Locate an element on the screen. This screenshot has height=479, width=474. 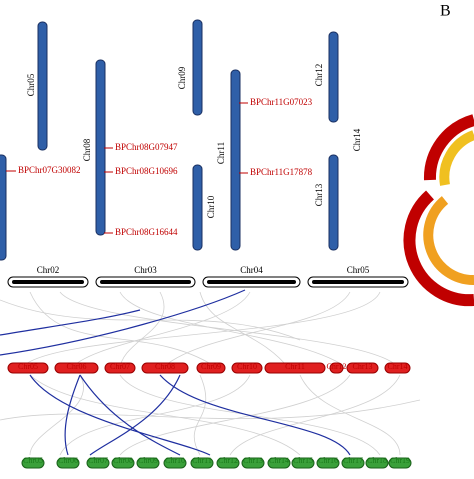
chromosome-label: Chr09 is located at coordinates (182, 77).